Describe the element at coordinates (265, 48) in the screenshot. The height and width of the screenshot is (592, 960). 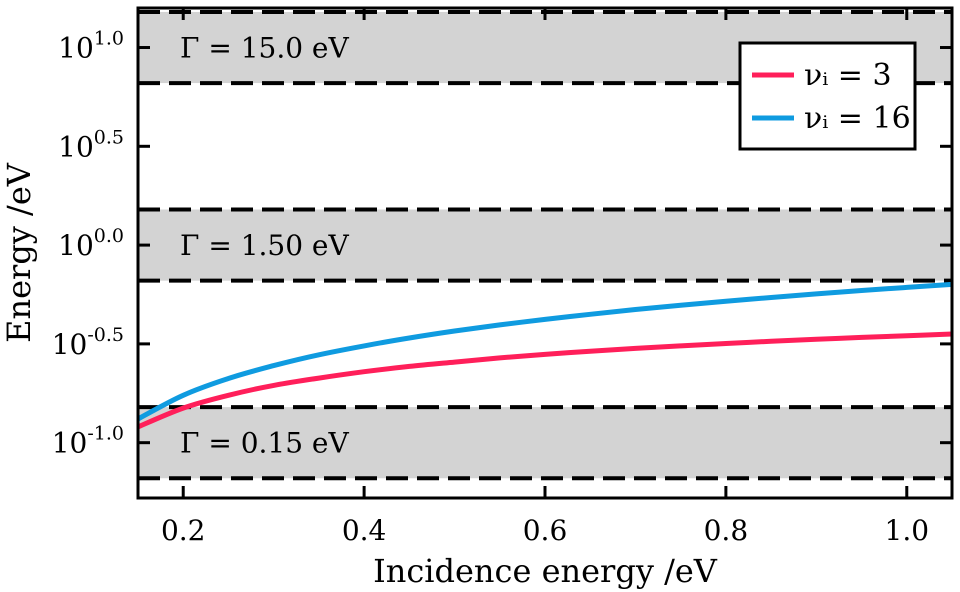
I see `band-0-label: Γ = 15.0 eV` at that location.